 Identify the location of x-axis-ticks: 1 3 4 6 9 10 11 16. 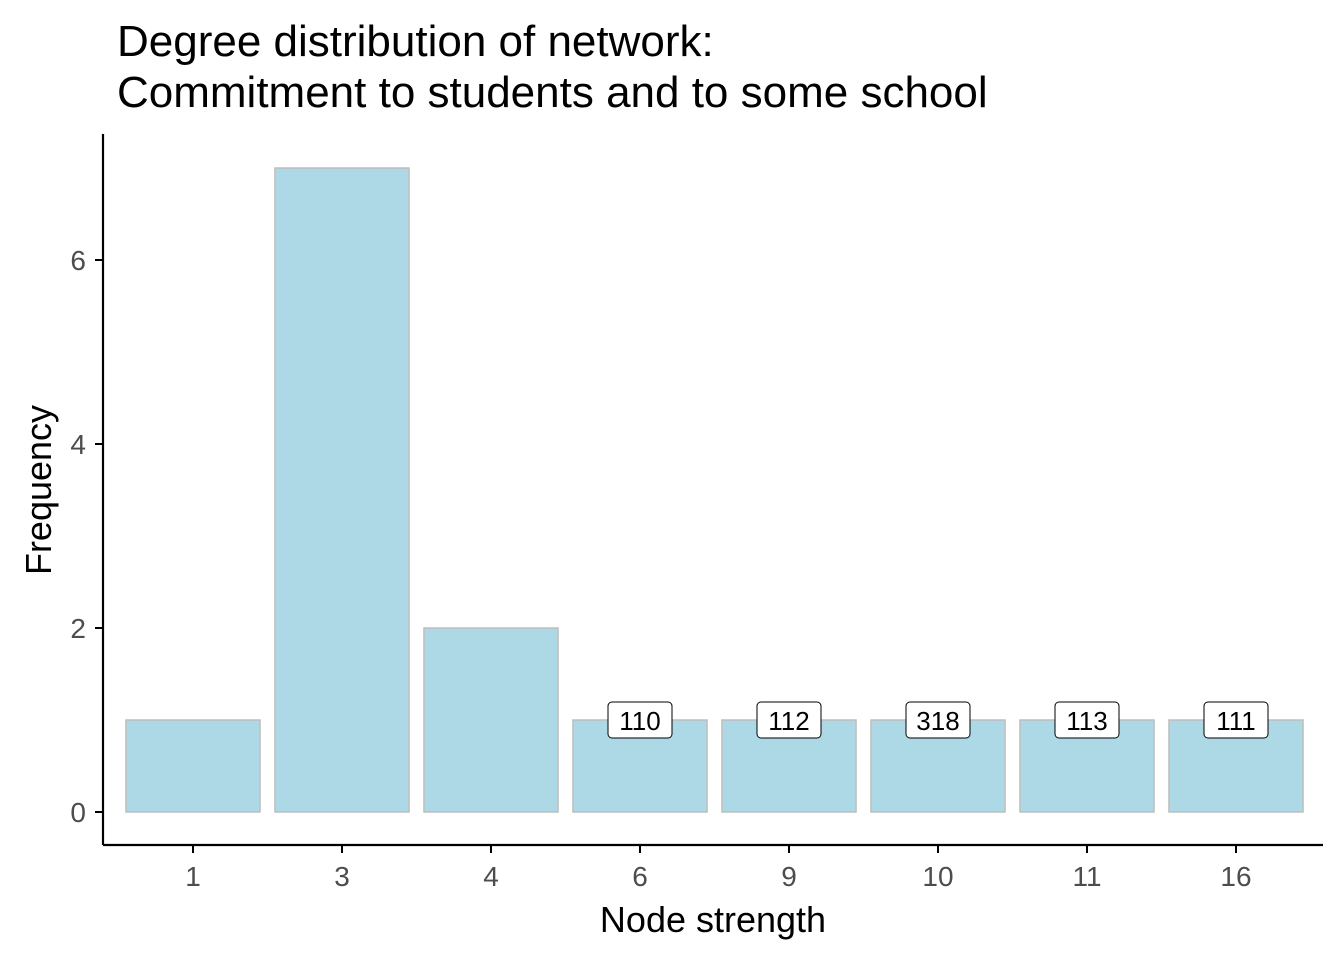
(718, 868).